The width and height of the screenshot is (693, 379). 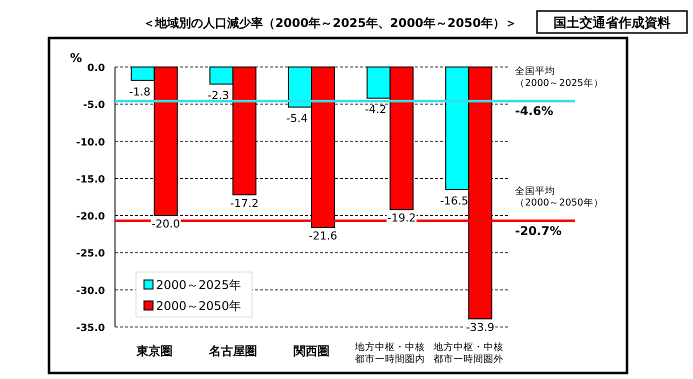 I want to click on data-label: -20.0, so click(x=166, y=224).